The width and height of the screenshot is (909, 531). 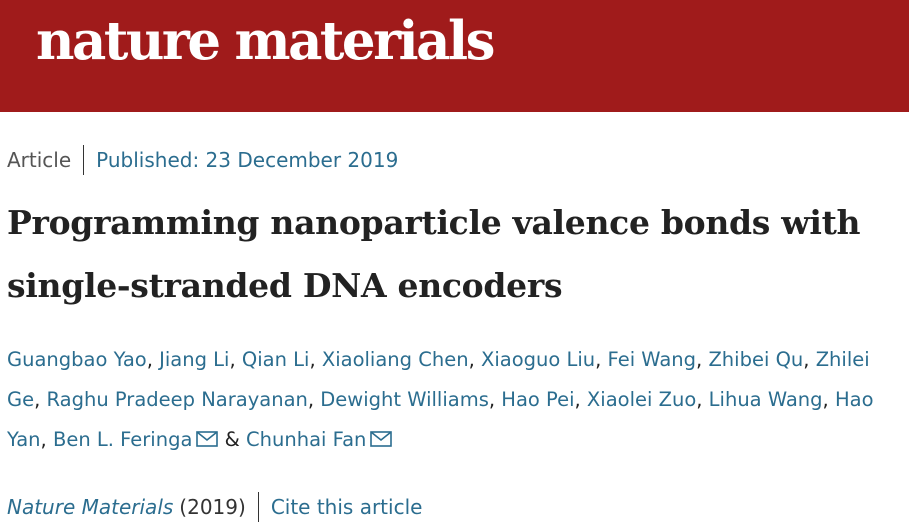 I want to click on author-link: Raghu Pradeep Narayanan, so click(x=177, y=399).